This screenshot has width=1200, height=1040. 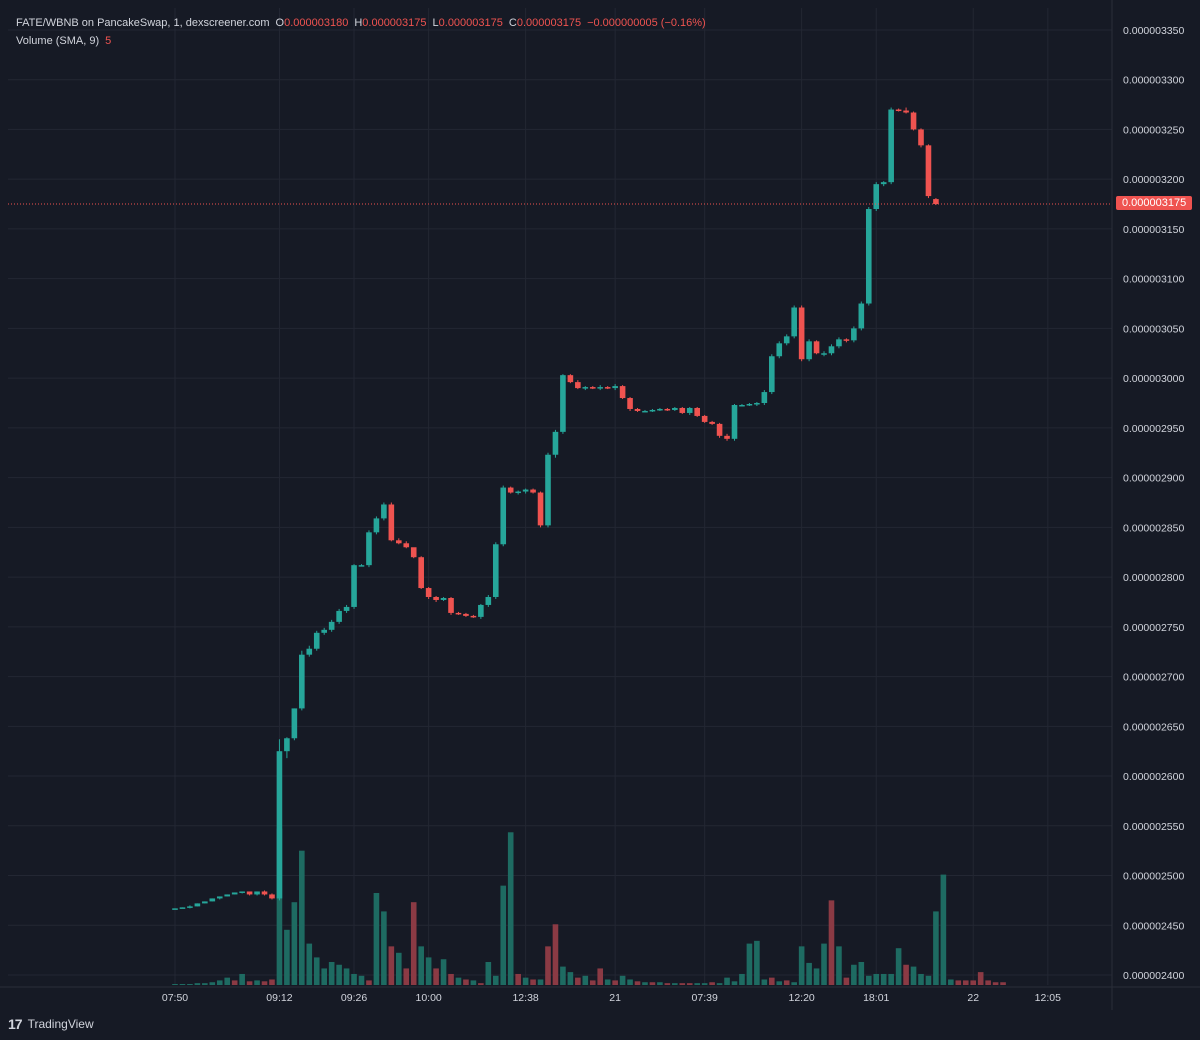 What do you see at coordinates (1153, 827) in the screenshot?
I see `y-tick-label: 0.000002550` at bounding box center [1153, 827].